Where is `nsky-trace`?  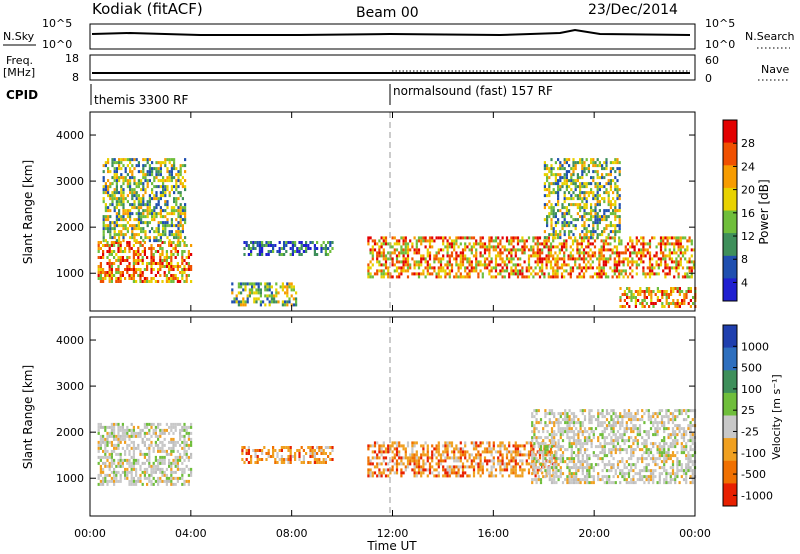 nsky-trace is located at coordinates (391, 32).